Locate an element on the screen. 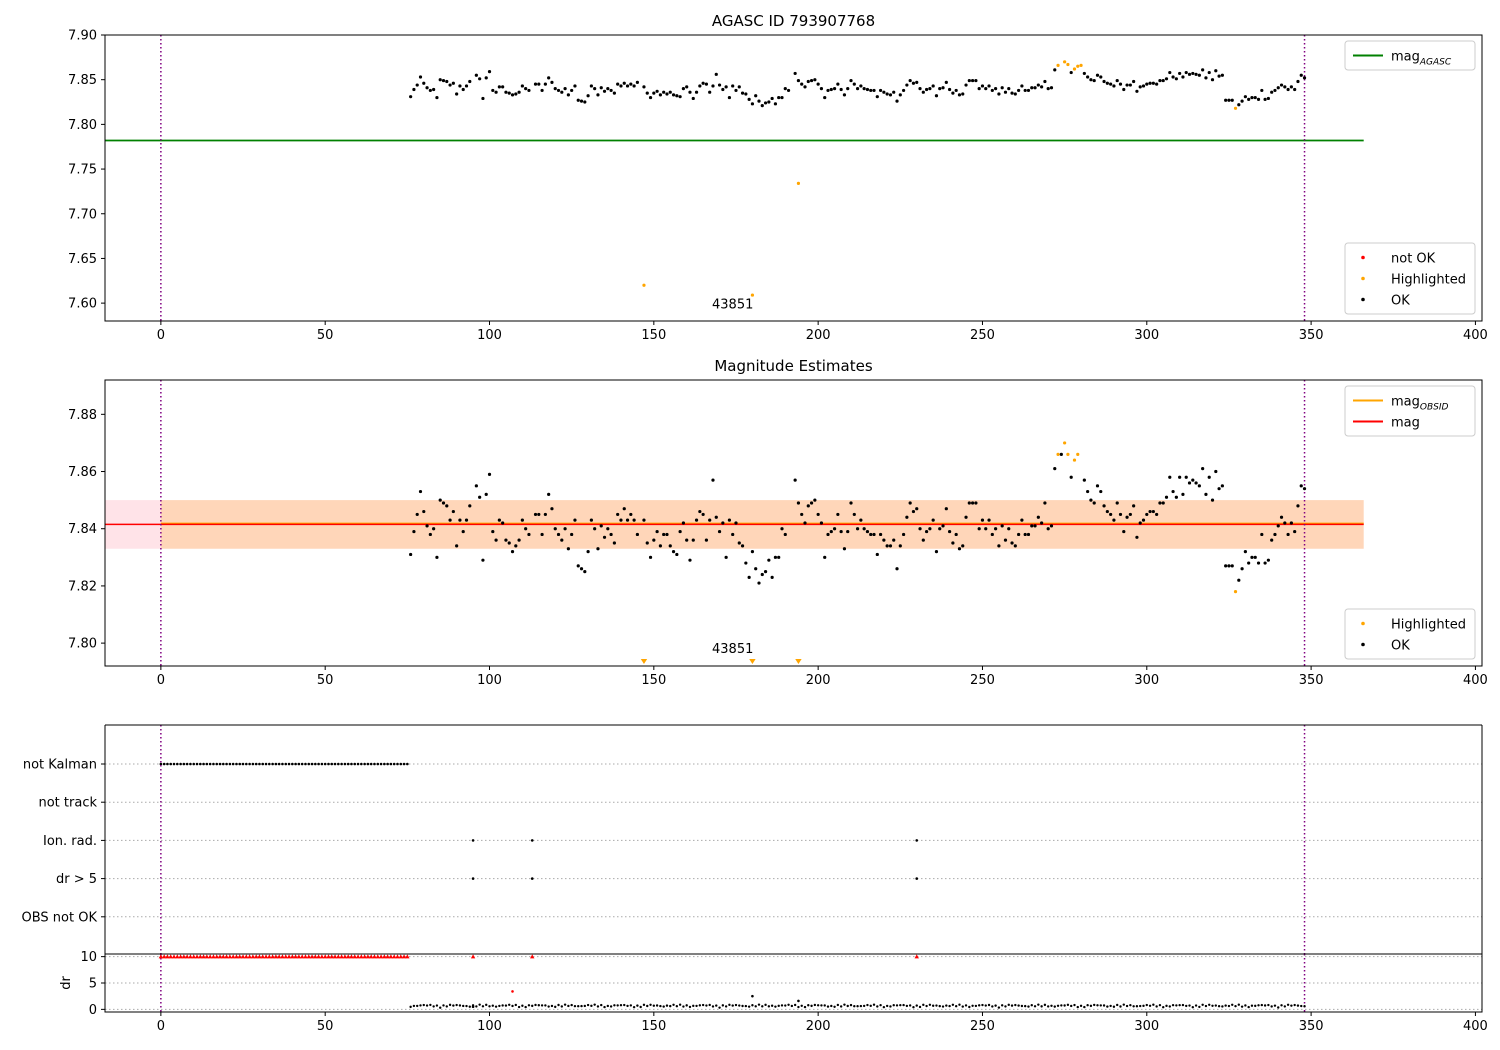  x-tick-label: 300 is located at coordinates (1146, 1026).